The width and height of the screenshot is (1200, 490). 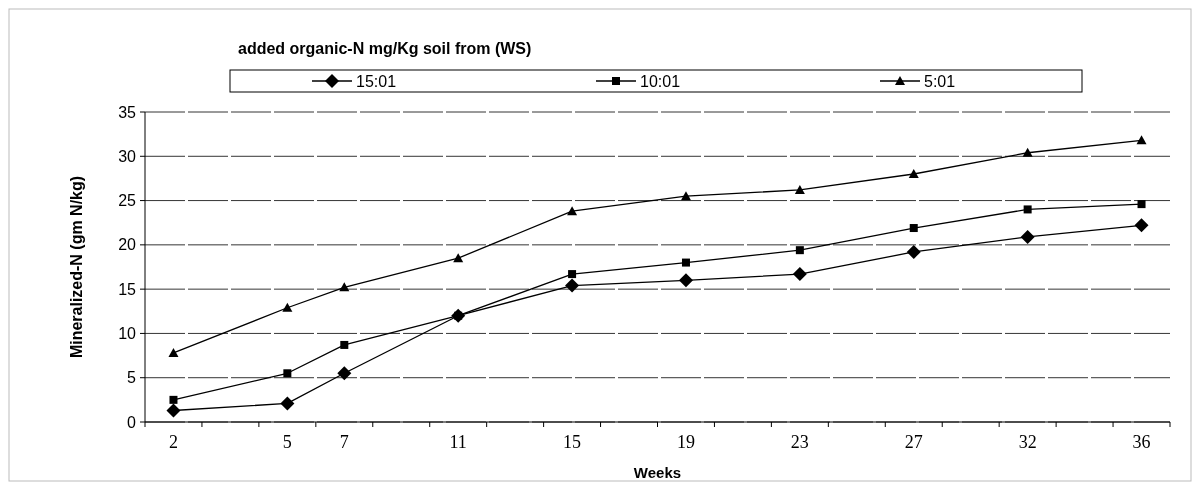 What do you see at coordinates (287, 442) in the screenshot?
I see `x-tick-label: 5` at bounding box center [287, 442].